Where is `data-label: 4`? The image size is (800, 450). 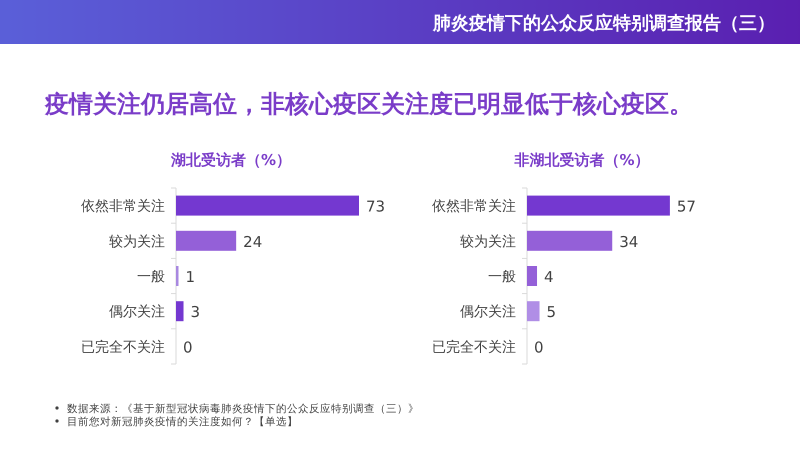
data-label: 4 is located at coordinates (549, 277).